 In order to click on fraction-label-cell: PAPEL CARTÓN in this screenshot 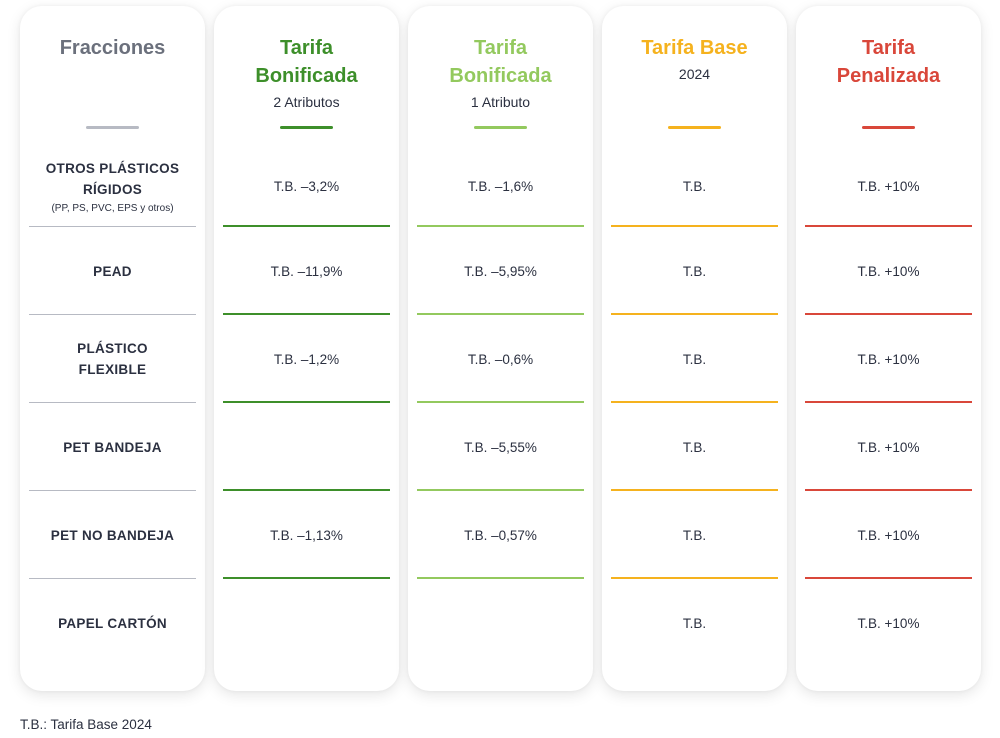, I will do `click(112, 623)`.